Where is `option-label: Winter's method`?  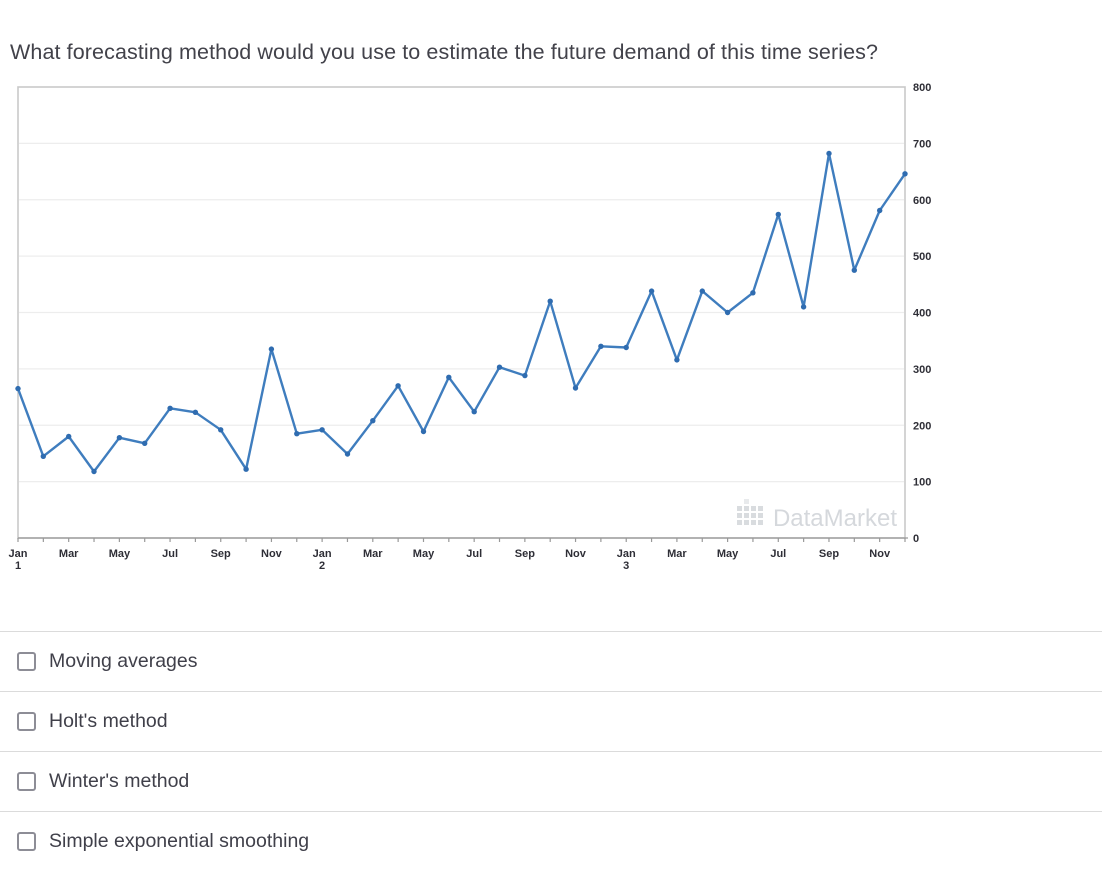 option-label: Winter's method is located at coordinates (119, 781).